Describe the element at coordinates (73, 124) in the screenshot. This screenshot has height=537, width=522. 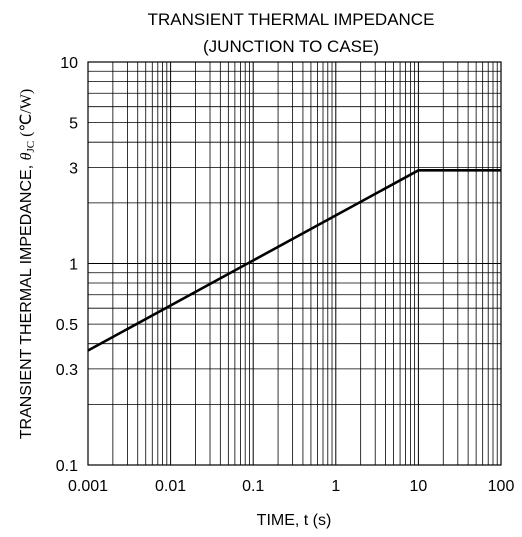
I see `y-tick-label: 5` at that location.